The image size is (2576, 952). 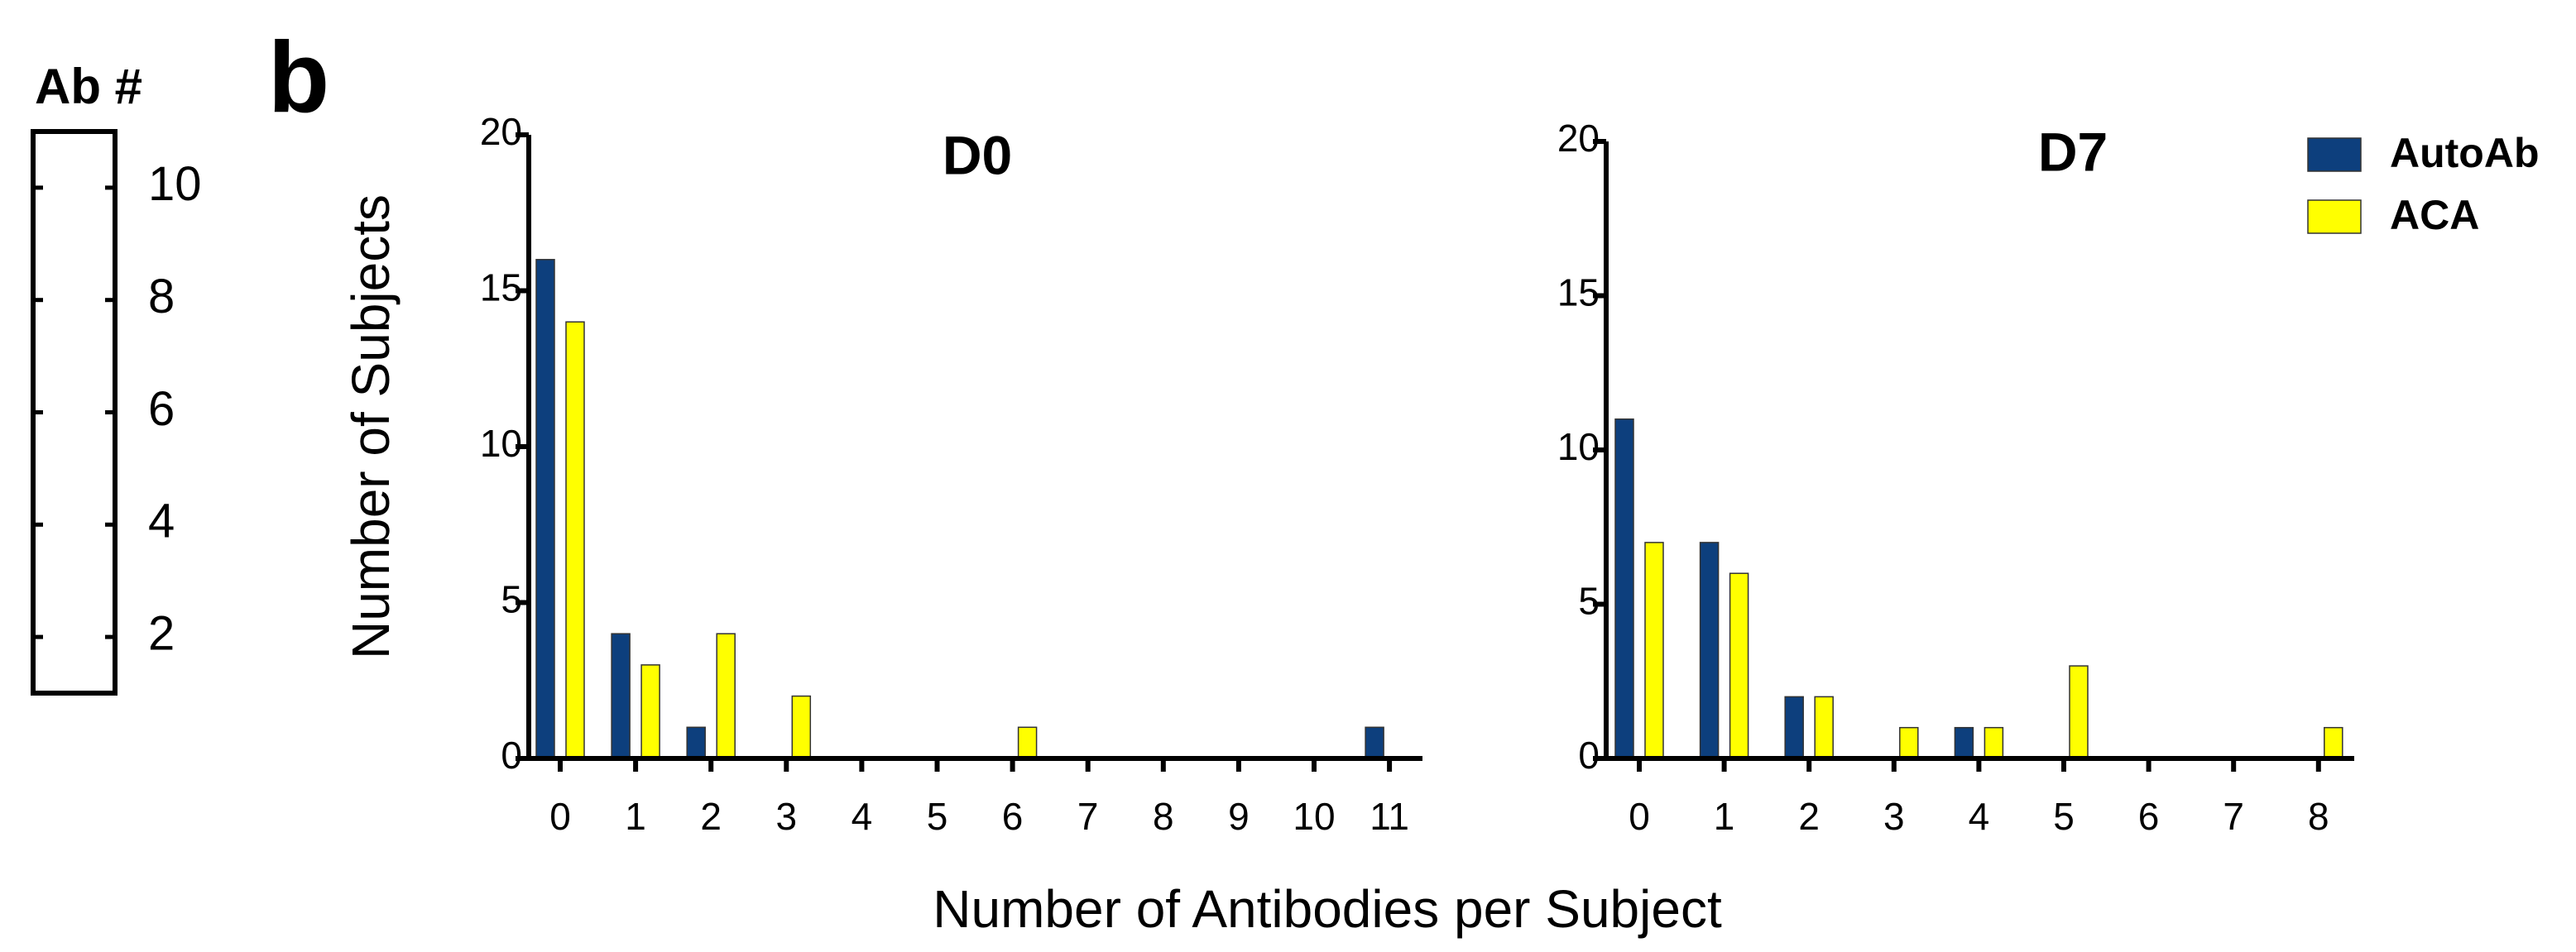 What do you see at coordinates (2435, 215) in the screenshot?
I see `legend-label: ACA` at bounding box center [2435, 215].